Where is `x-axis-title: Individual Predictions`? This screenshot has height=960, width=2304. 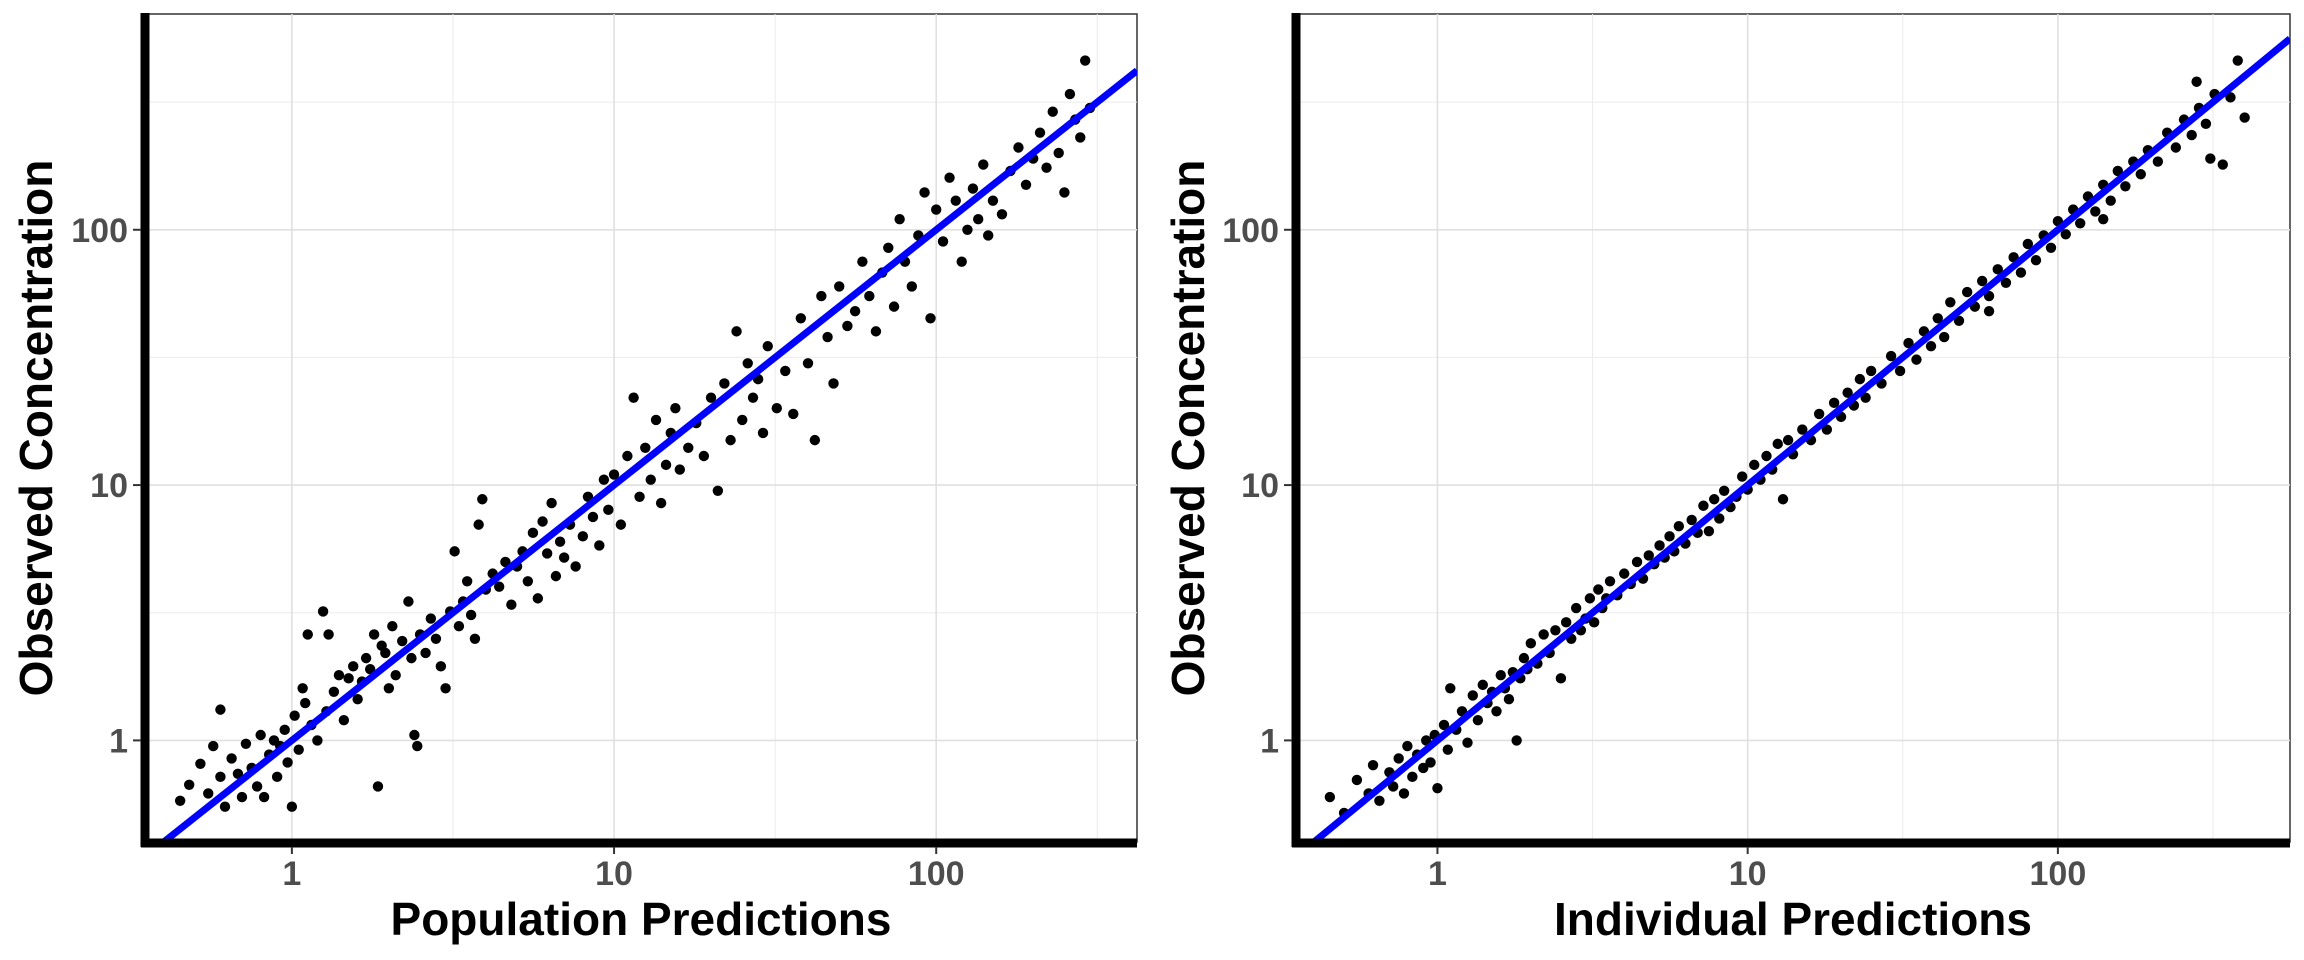
x-axis-title: Individual Predictions is located at coordinates (1793, 919).